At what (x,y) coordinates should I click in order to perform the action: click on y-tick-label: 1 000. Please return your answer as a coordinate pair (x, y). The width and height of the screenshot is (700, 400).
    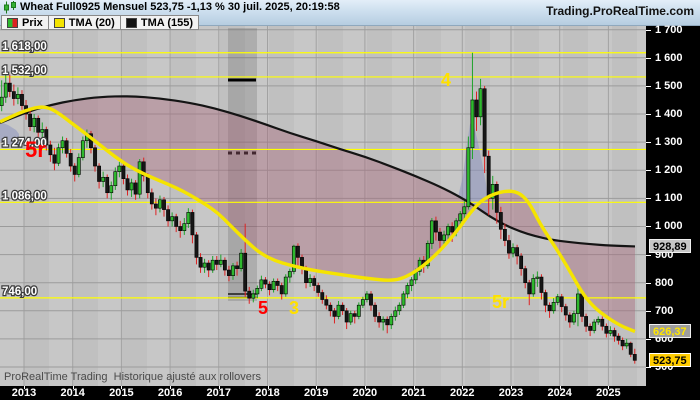
    Looking at the image, I should click on (669, 226).